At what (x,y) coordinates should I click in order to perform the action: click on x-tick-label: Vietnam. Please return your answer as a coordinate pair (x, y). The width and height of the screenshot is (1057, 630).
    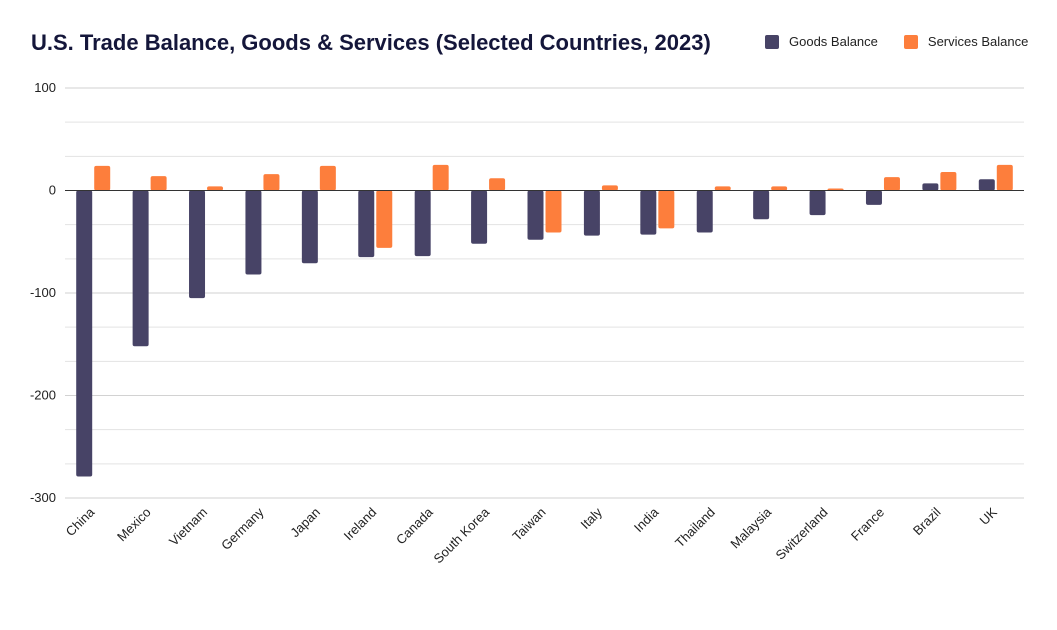
    Looking at the image, I should click on (188, 527).